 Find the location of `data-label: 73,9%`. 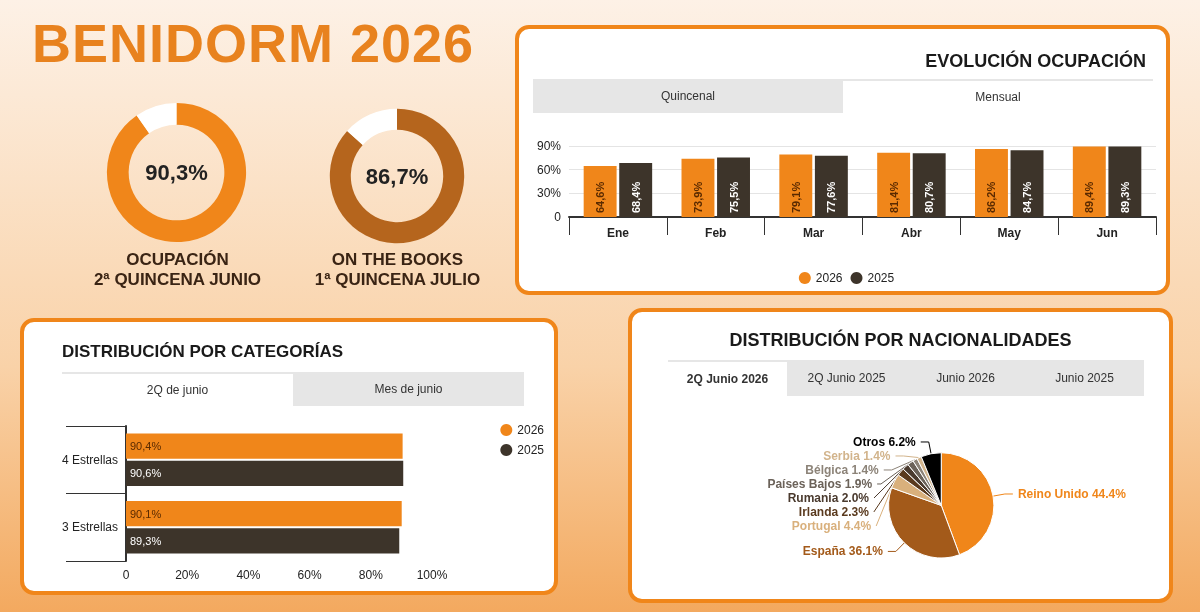

data-label: 73,9% is located at coordinates (697, 197).